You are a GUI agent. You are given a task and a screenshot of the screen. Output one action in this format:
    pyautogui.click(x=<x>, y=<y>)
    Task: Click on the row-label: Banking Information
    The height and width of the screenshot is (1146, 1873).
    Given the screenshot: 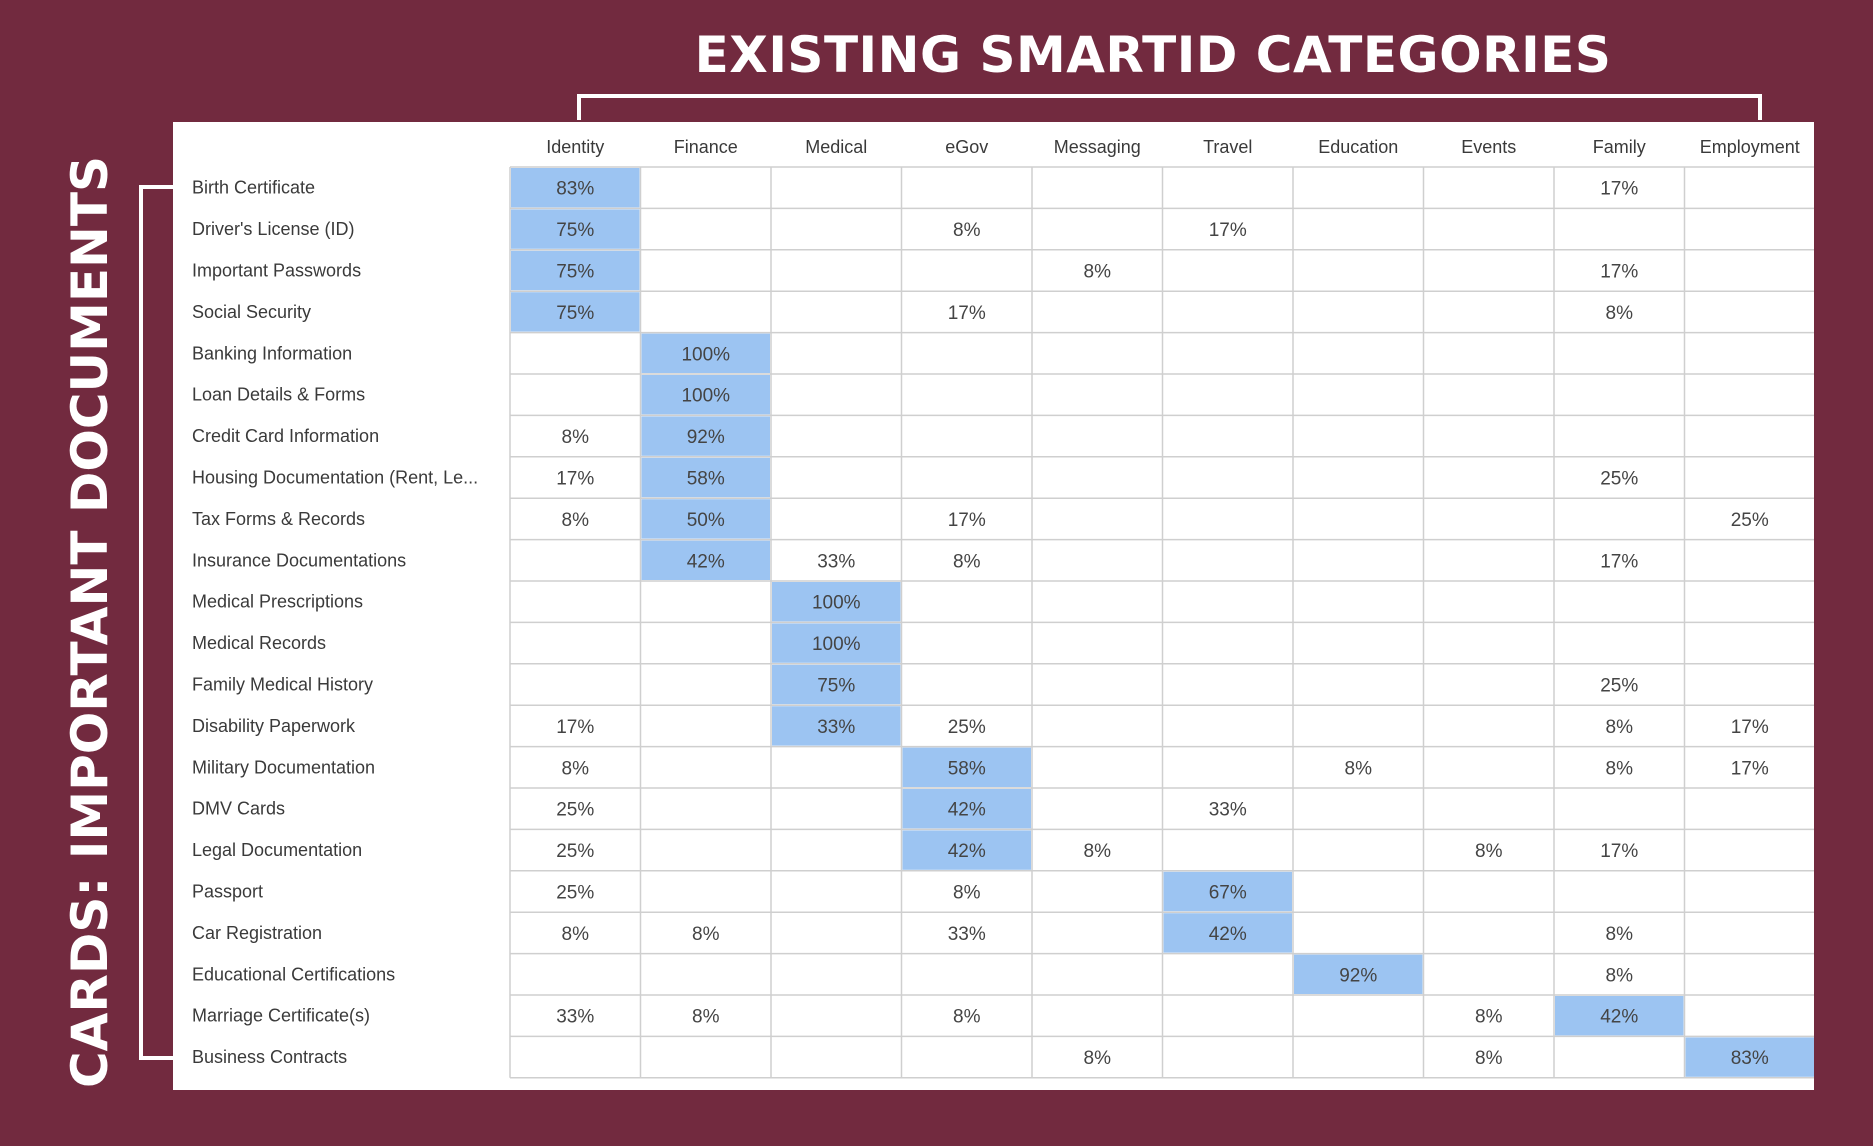 What is the action you would take?
    pyautogui.click(x=272, y=353)
    